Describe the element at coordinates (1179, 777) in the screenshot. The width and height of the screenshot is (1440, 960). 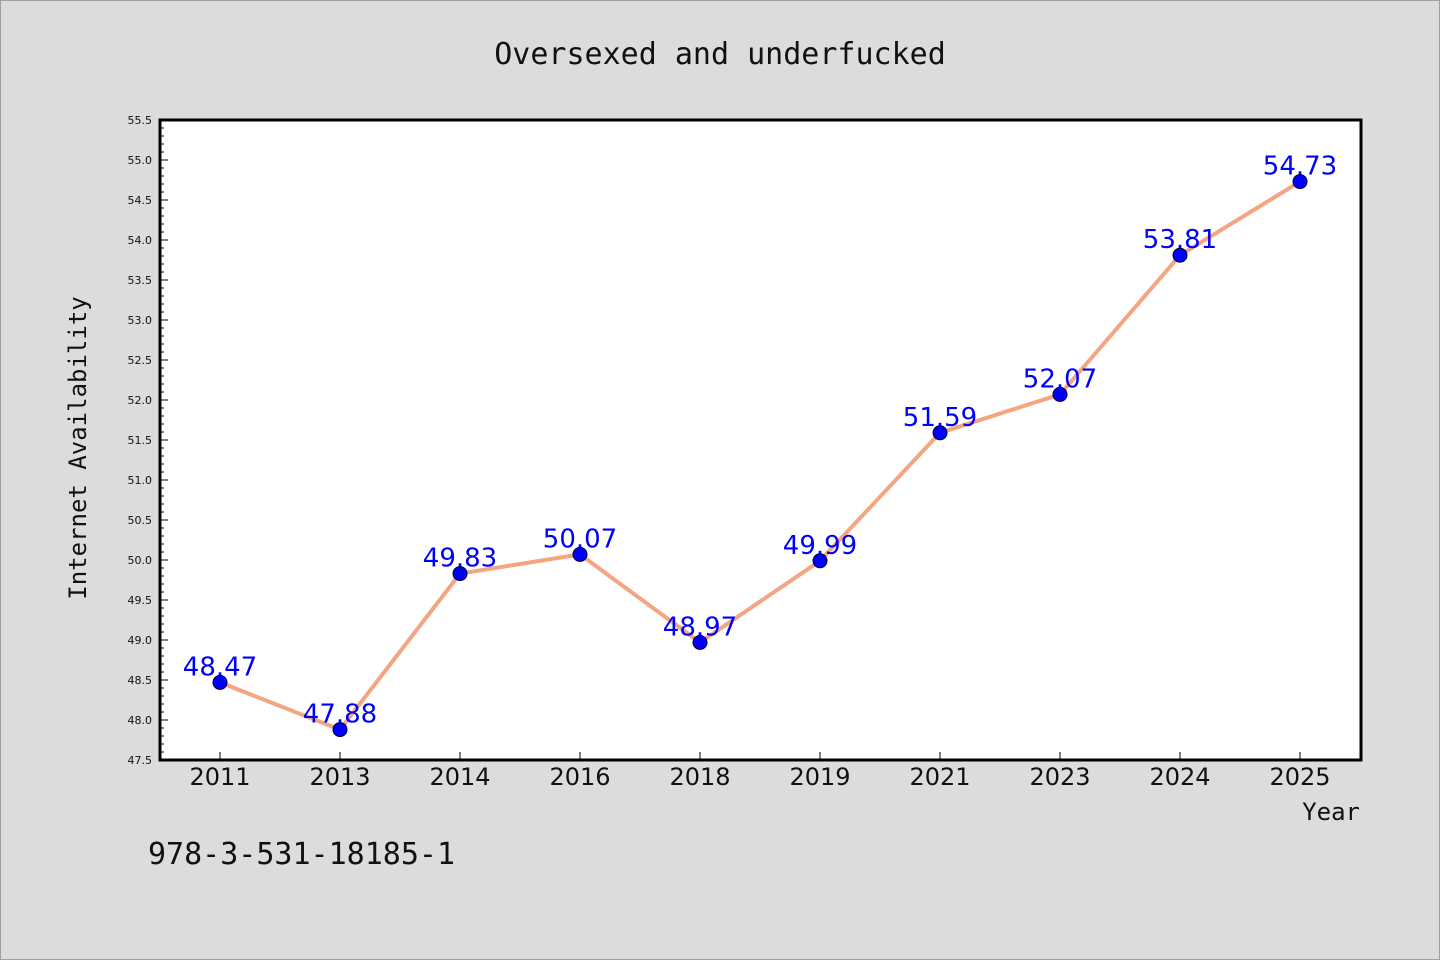
I see `x-tick-label: 2024` at that location.